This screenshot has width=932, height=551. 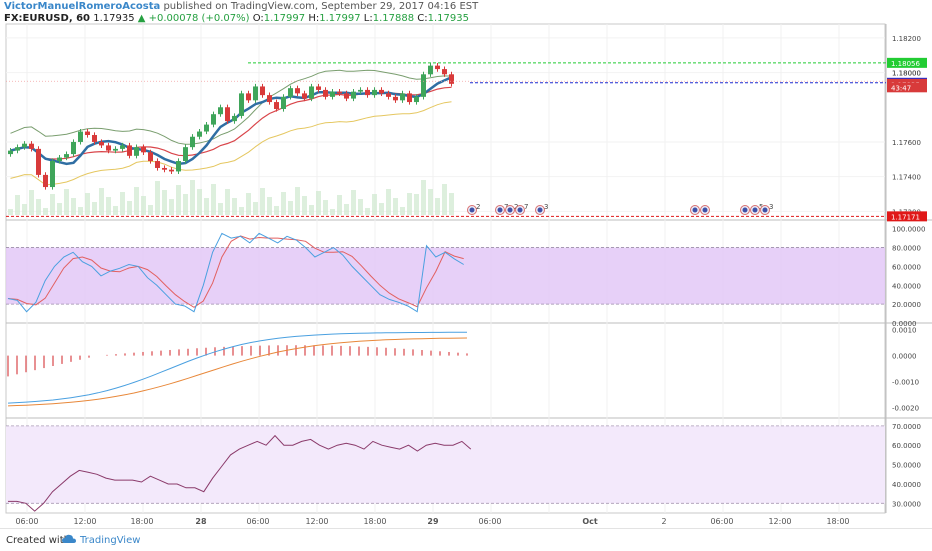 What do you see at coordinates (237, 372) in the screenshot?
I see `macd-signal-line` at bounding box center [237, 372].